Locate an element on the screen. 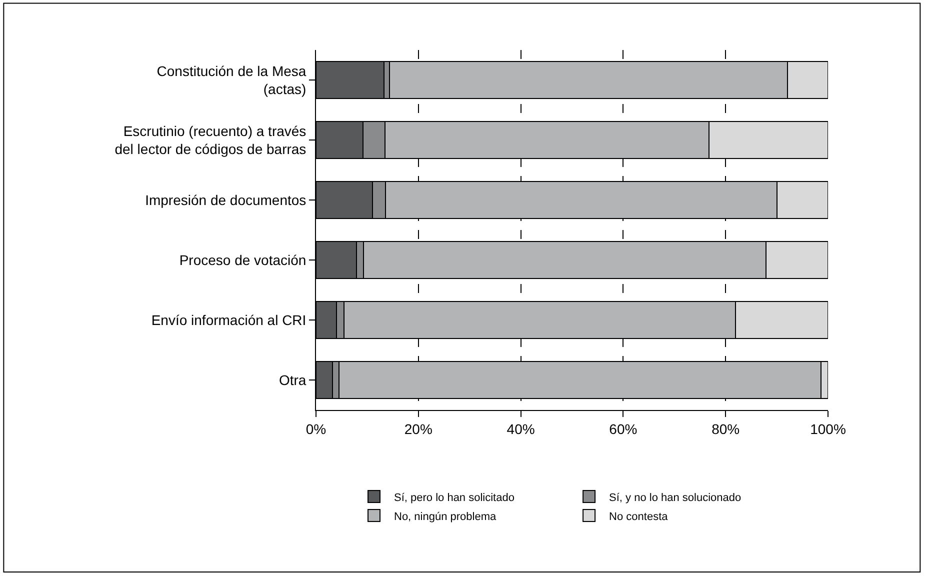  legend-label: Sí, pero lo han solicitado is located at coordinates (454, 498).